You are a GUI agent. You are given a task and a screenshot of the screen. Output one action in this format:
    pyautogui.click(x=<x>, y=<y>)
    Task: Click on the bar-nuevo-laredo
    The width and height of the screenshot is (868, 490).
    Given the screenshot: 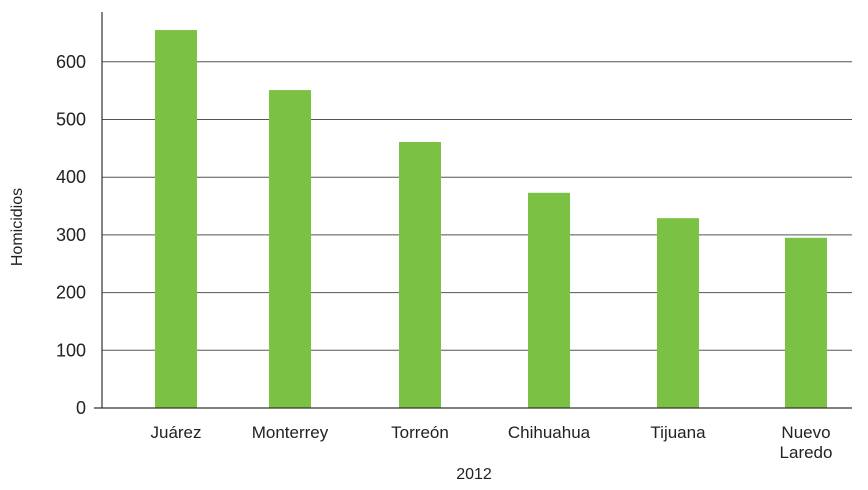 What is the action you would take?
    pyautogui.click(x=806, y=322)
    